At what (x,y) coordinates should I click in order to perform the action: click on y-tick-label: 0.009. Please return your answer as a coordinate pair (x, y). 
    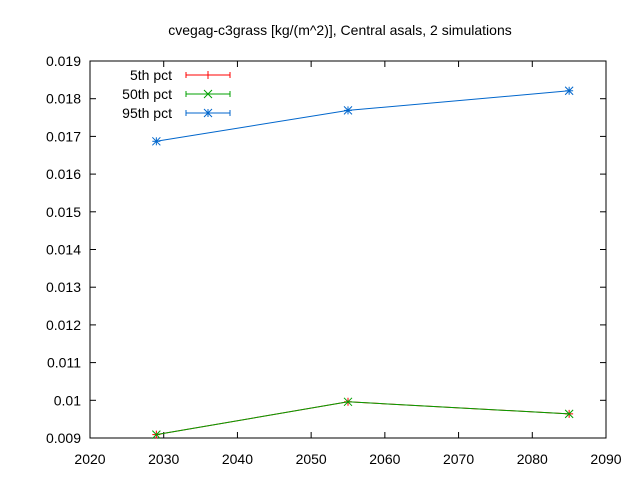
    Looking at the image, I should click on (63, 438).